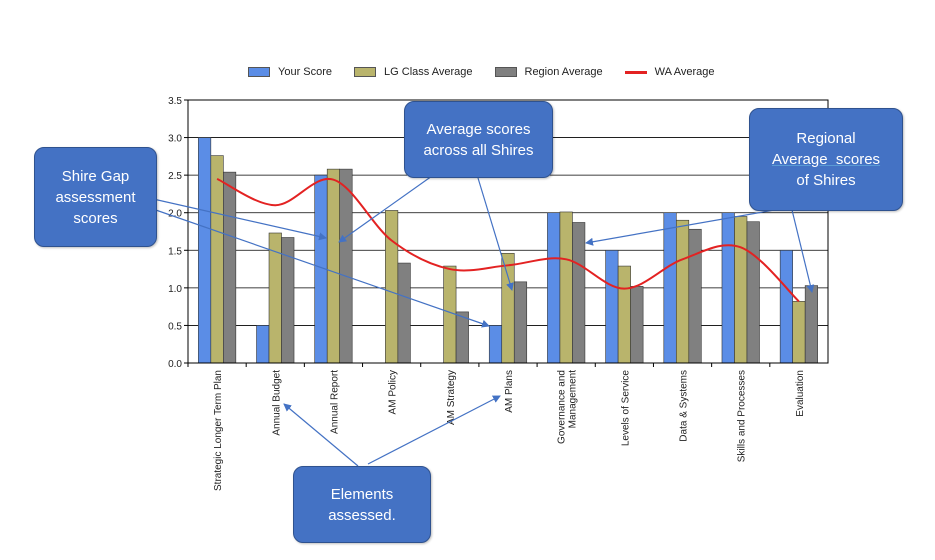 The width and height of the screenshot is (935, 560). What do you see at coordinates (365, 72) in the screenshot?
I see `legend-swatch-lg-class-average` at bounding box center [365, 72].